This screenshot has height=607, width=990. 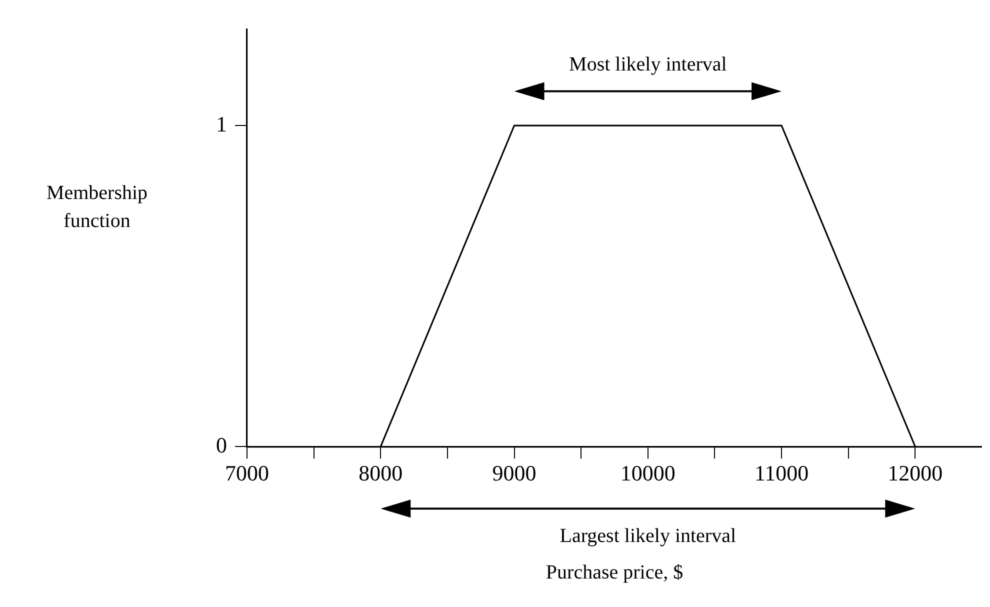 I want to click on x-tick-label: 10000, so click(x=648, y=473).